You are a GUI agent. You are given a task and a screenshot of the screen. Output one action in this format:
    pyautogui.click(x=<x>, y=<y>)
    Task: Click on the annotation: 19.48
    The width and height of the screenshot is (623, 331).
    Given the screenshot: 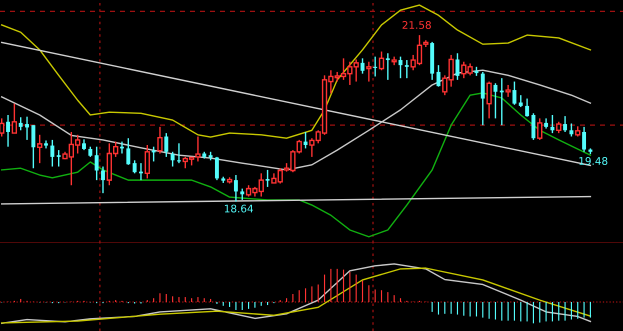 What is the action you would take?
    pyautogui.click(x=593, y=161)
    